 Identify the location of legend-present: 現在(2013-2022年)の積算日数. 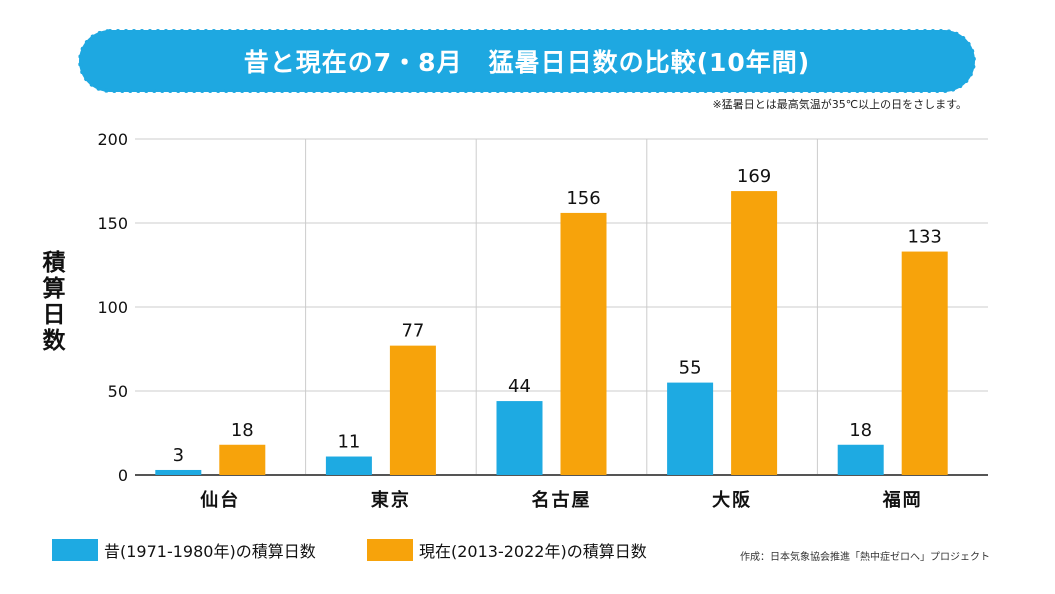
(507, 550).